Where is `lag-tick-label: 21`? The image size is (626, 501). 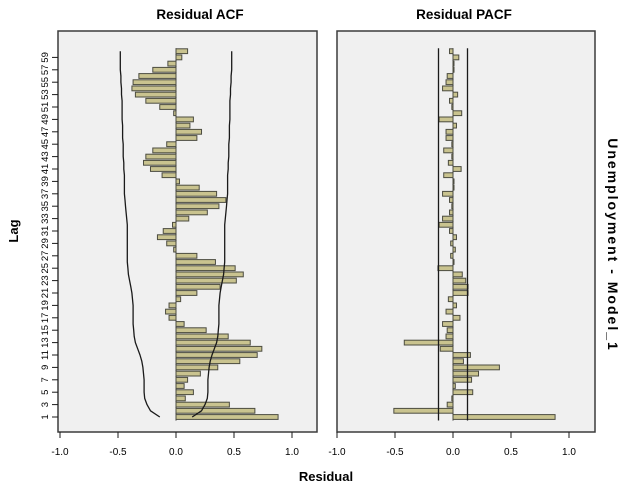 lag-tick-label: 21 is located at coordinates (45, 293).